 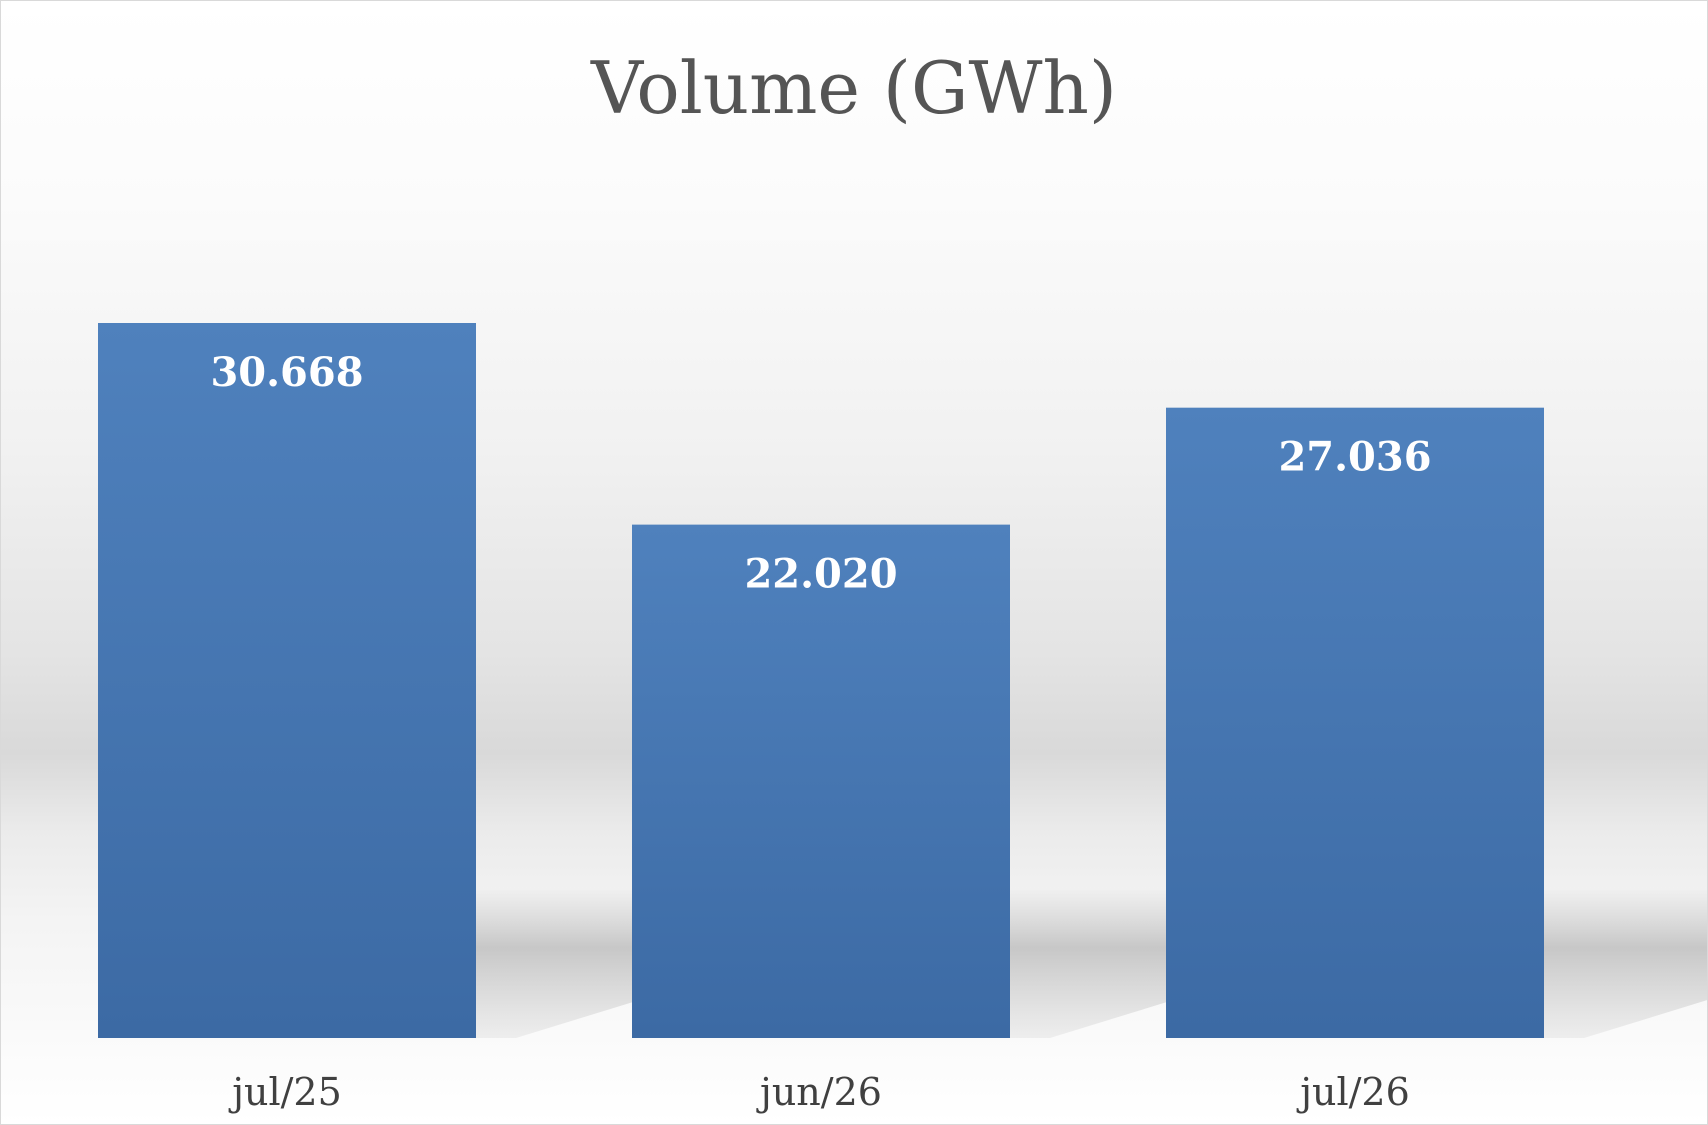 What do you see at coordinates (1354, 457) in the screenshot?
I see `value-label: 27.036` at bounding box center [1354, 457].